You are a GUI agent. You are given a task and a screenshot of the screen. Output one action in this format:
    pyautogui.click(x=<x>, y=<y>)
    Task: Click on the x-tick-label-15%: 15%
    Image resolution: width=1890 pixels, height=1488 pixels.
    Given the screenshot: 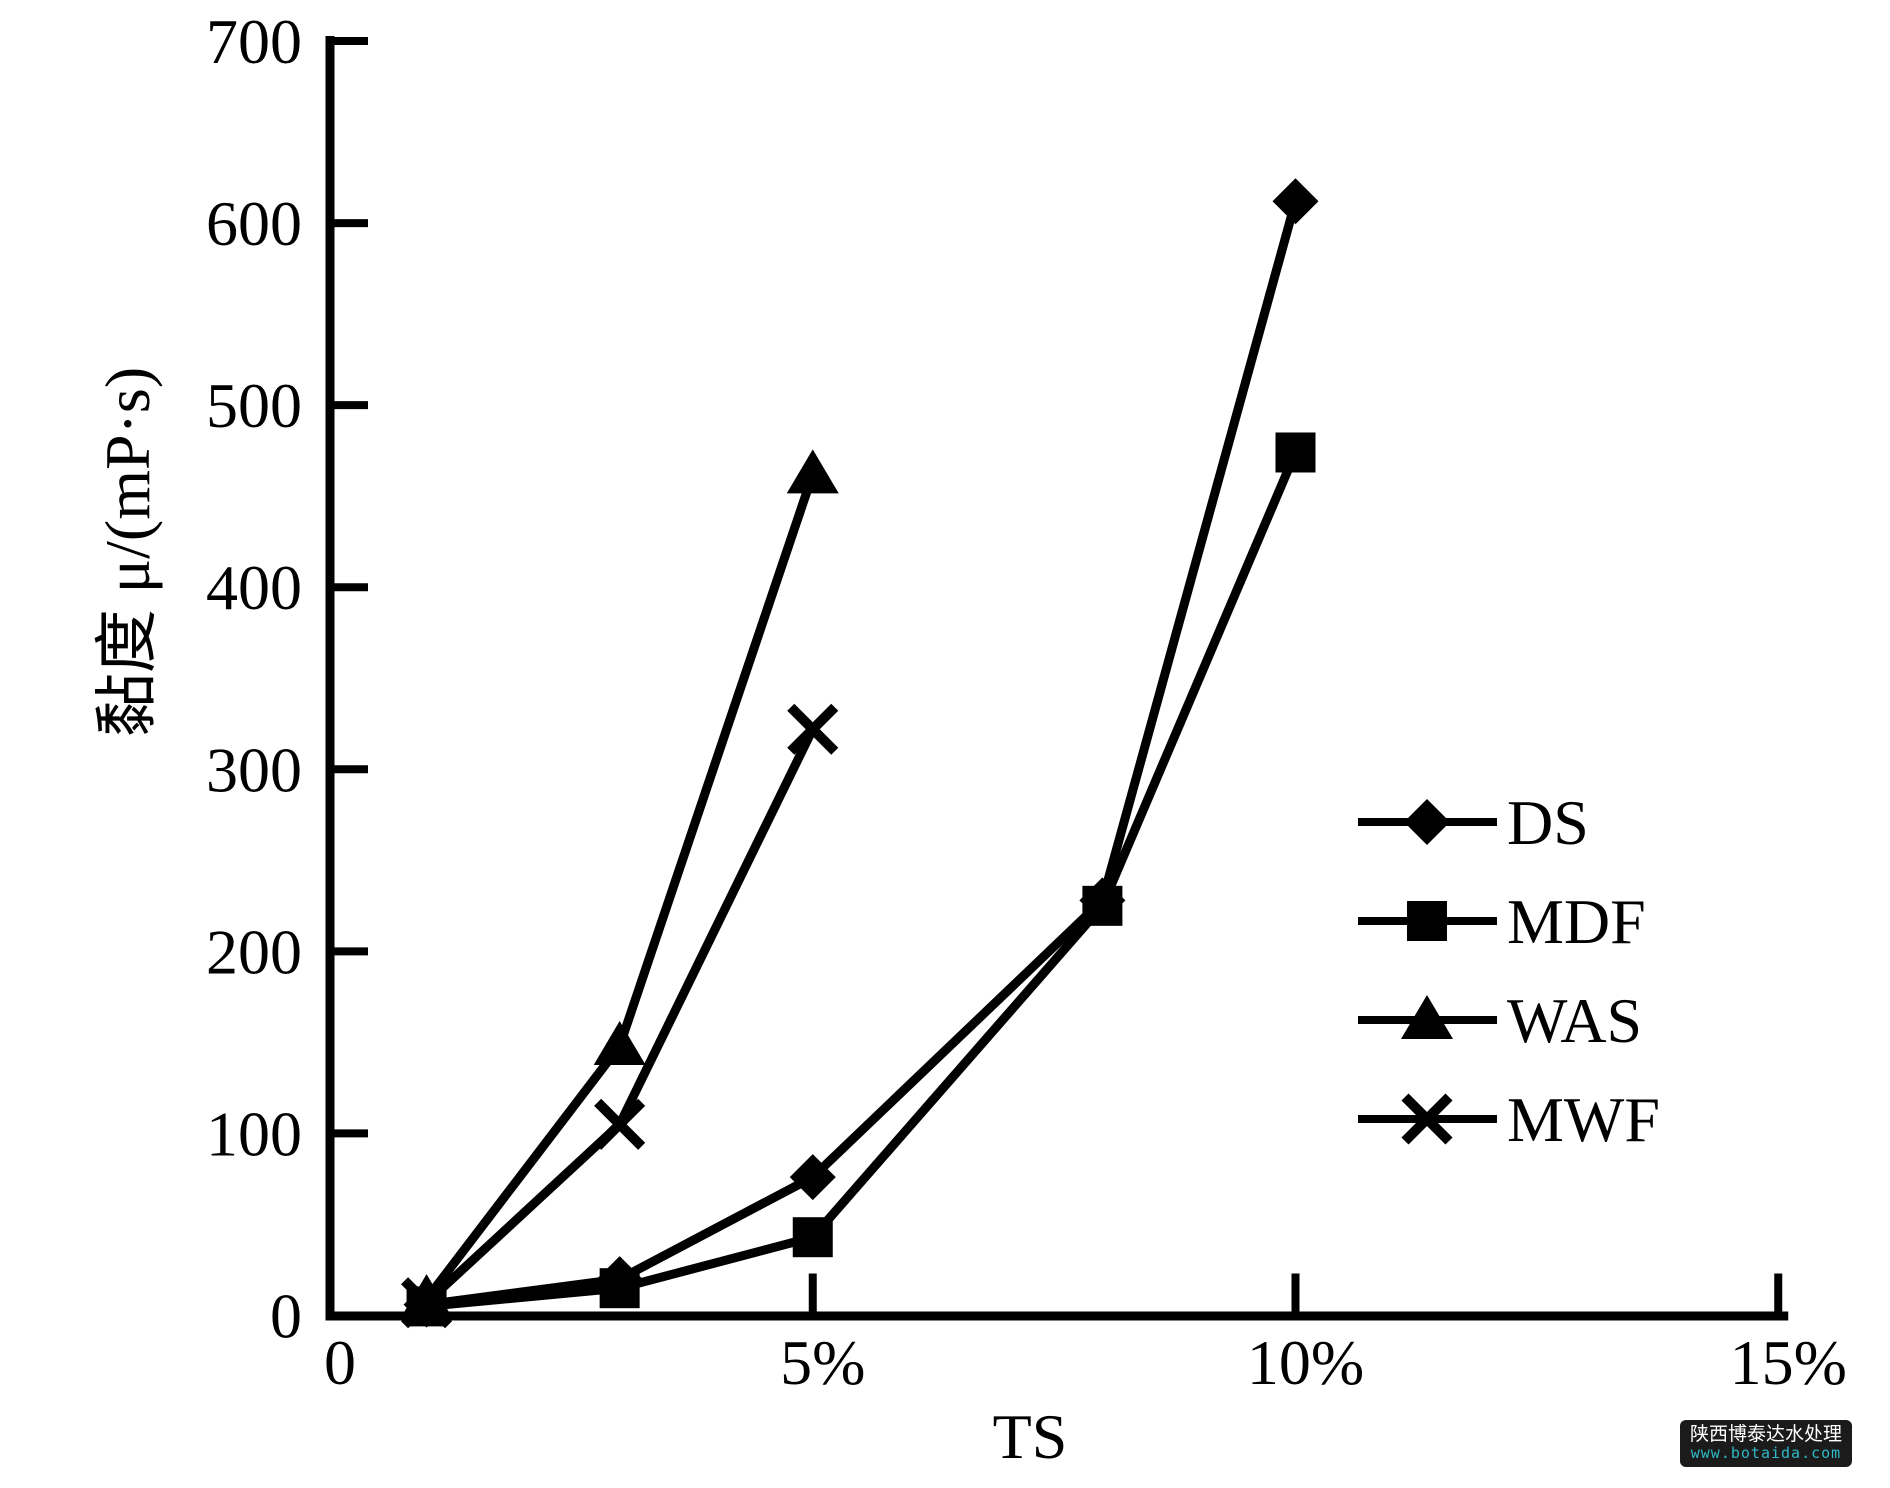 What is the action you would take?
    pyautogui.click(x=1788, y=1362)
    